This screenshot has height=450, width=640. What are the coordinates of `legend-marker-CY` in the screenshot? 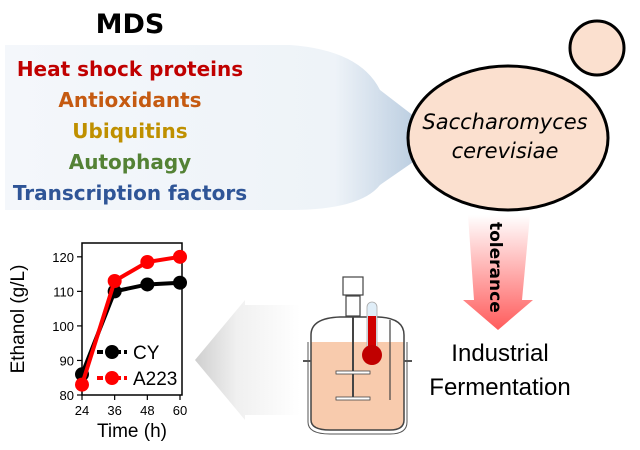 It's located at (112, 352).